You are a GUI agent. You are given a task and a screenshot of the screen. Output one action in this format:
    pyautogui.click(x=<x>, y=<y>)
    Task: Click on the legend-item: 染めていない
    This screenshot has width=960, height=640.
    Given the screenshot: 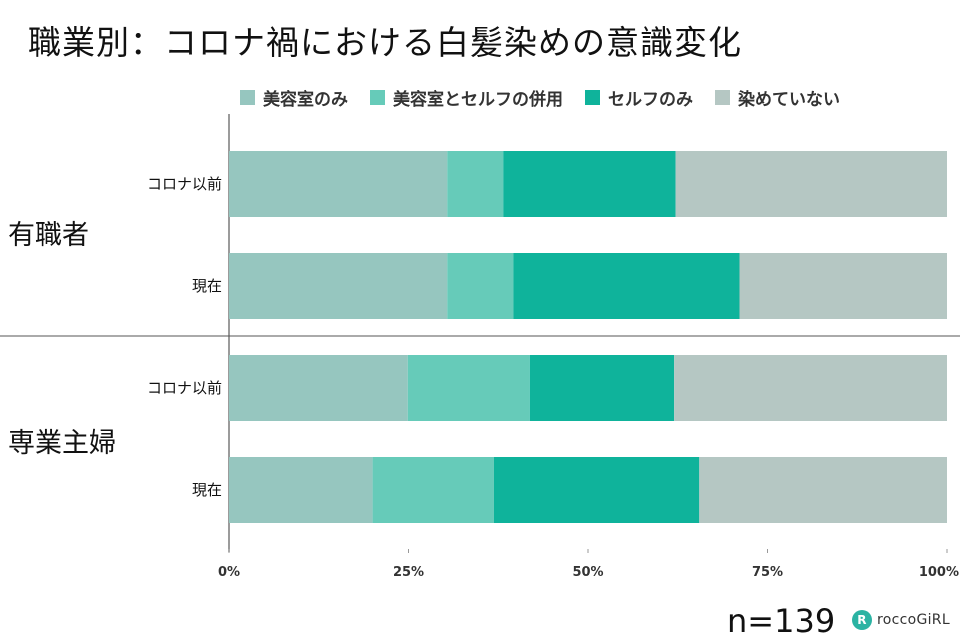 What is the action you would take?
    pyautogui.click(x=777, y=97)
    